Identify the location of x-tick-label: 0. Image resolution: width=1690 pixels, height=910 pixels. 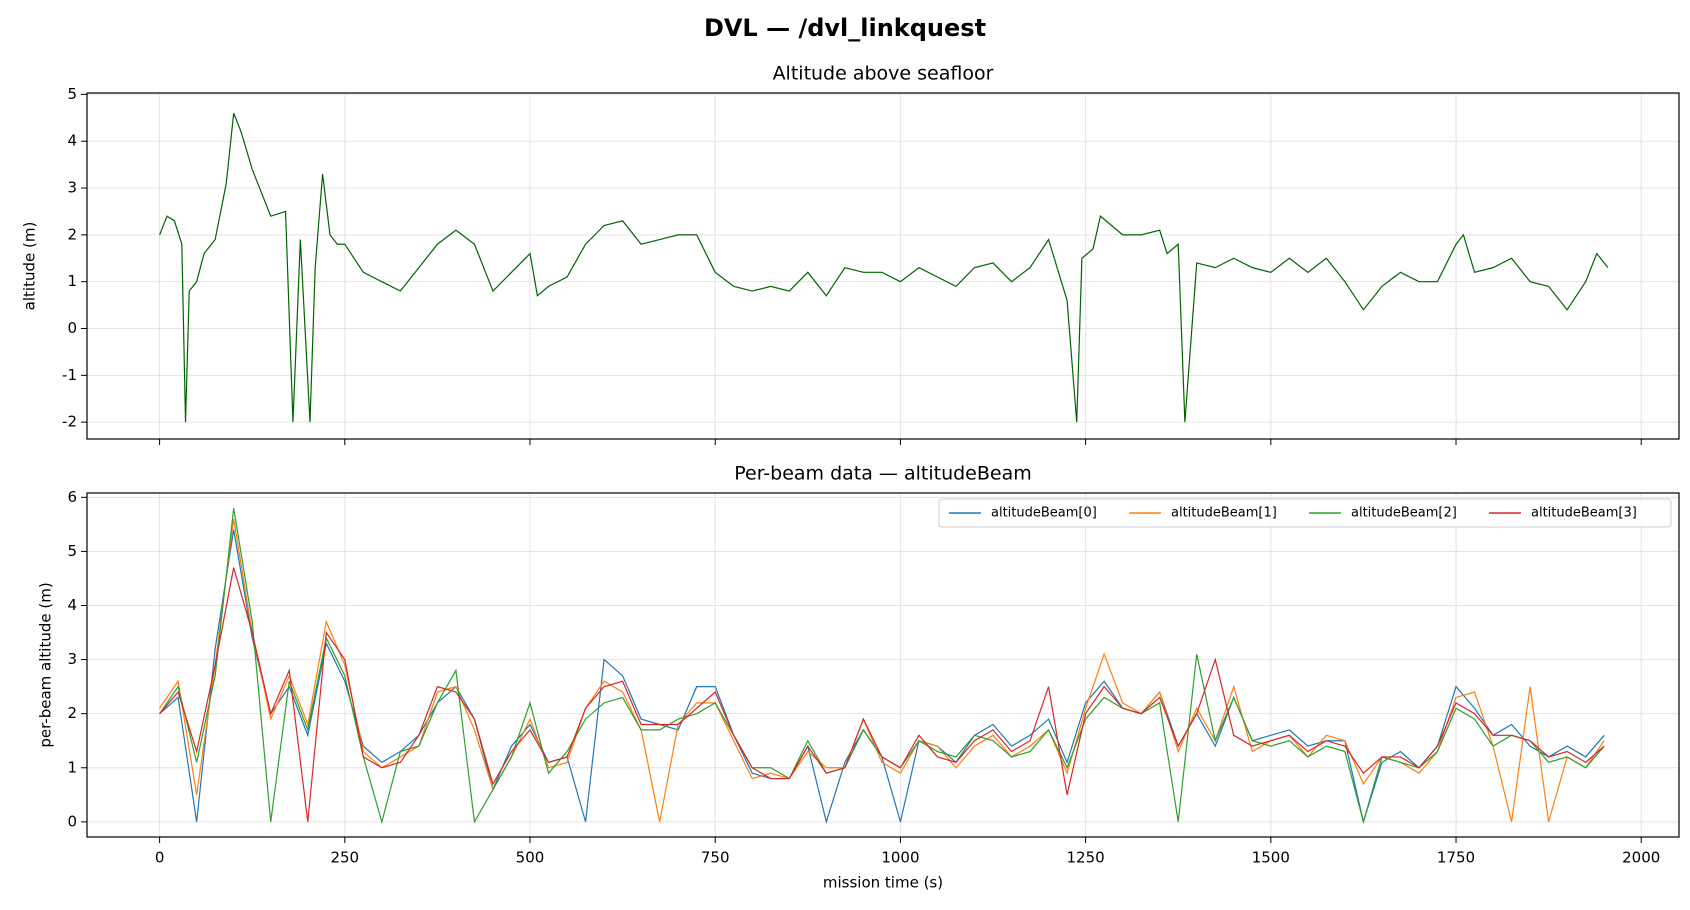
(160, 858).